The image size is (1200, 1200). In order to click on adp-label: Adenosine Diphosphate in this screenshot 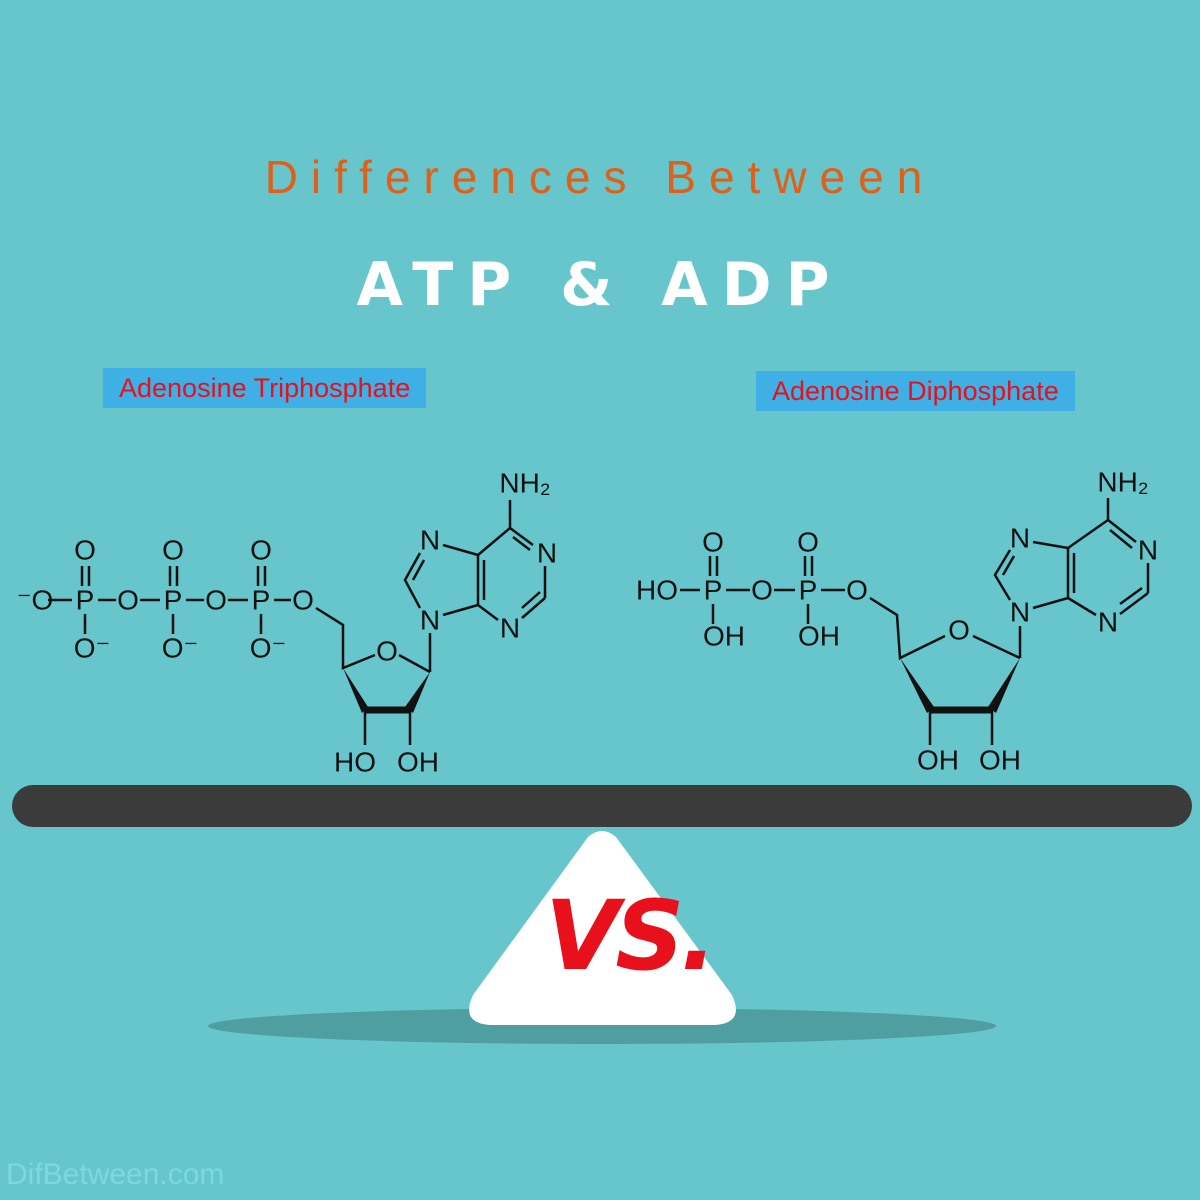, I will do `click(915, 391)`.